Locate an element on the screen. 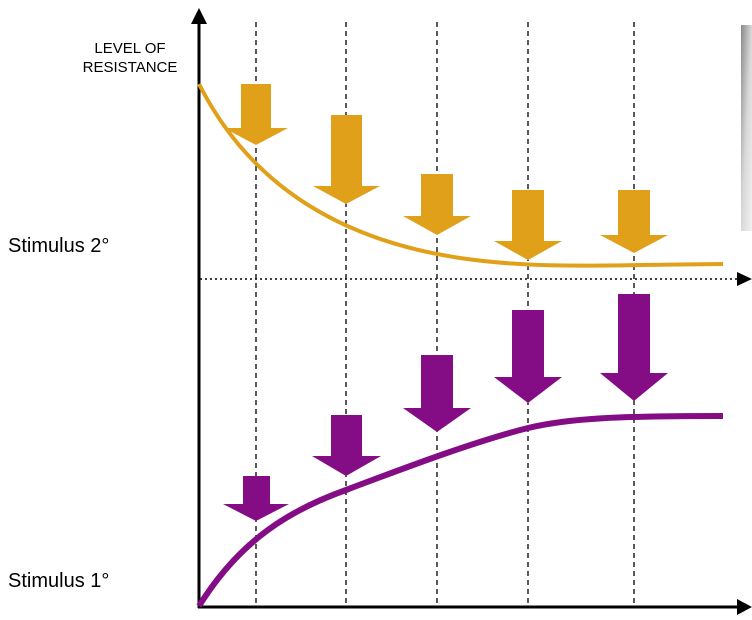 This screenshot has height=620, width=752. y-axis-label-line1: LEVEL OF is located at coordinates (130, 48).